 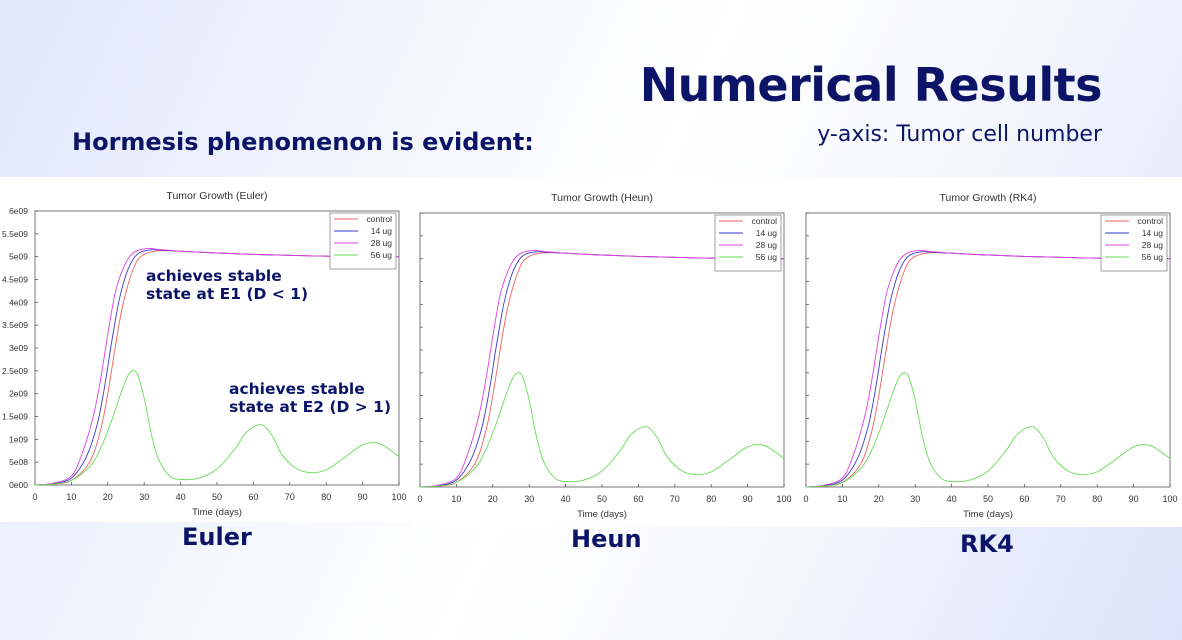 What do you see at coordinates (18, 348) in the screenshot?
I see `y-tick-label: 3e09` at bounding box center [18, 348].